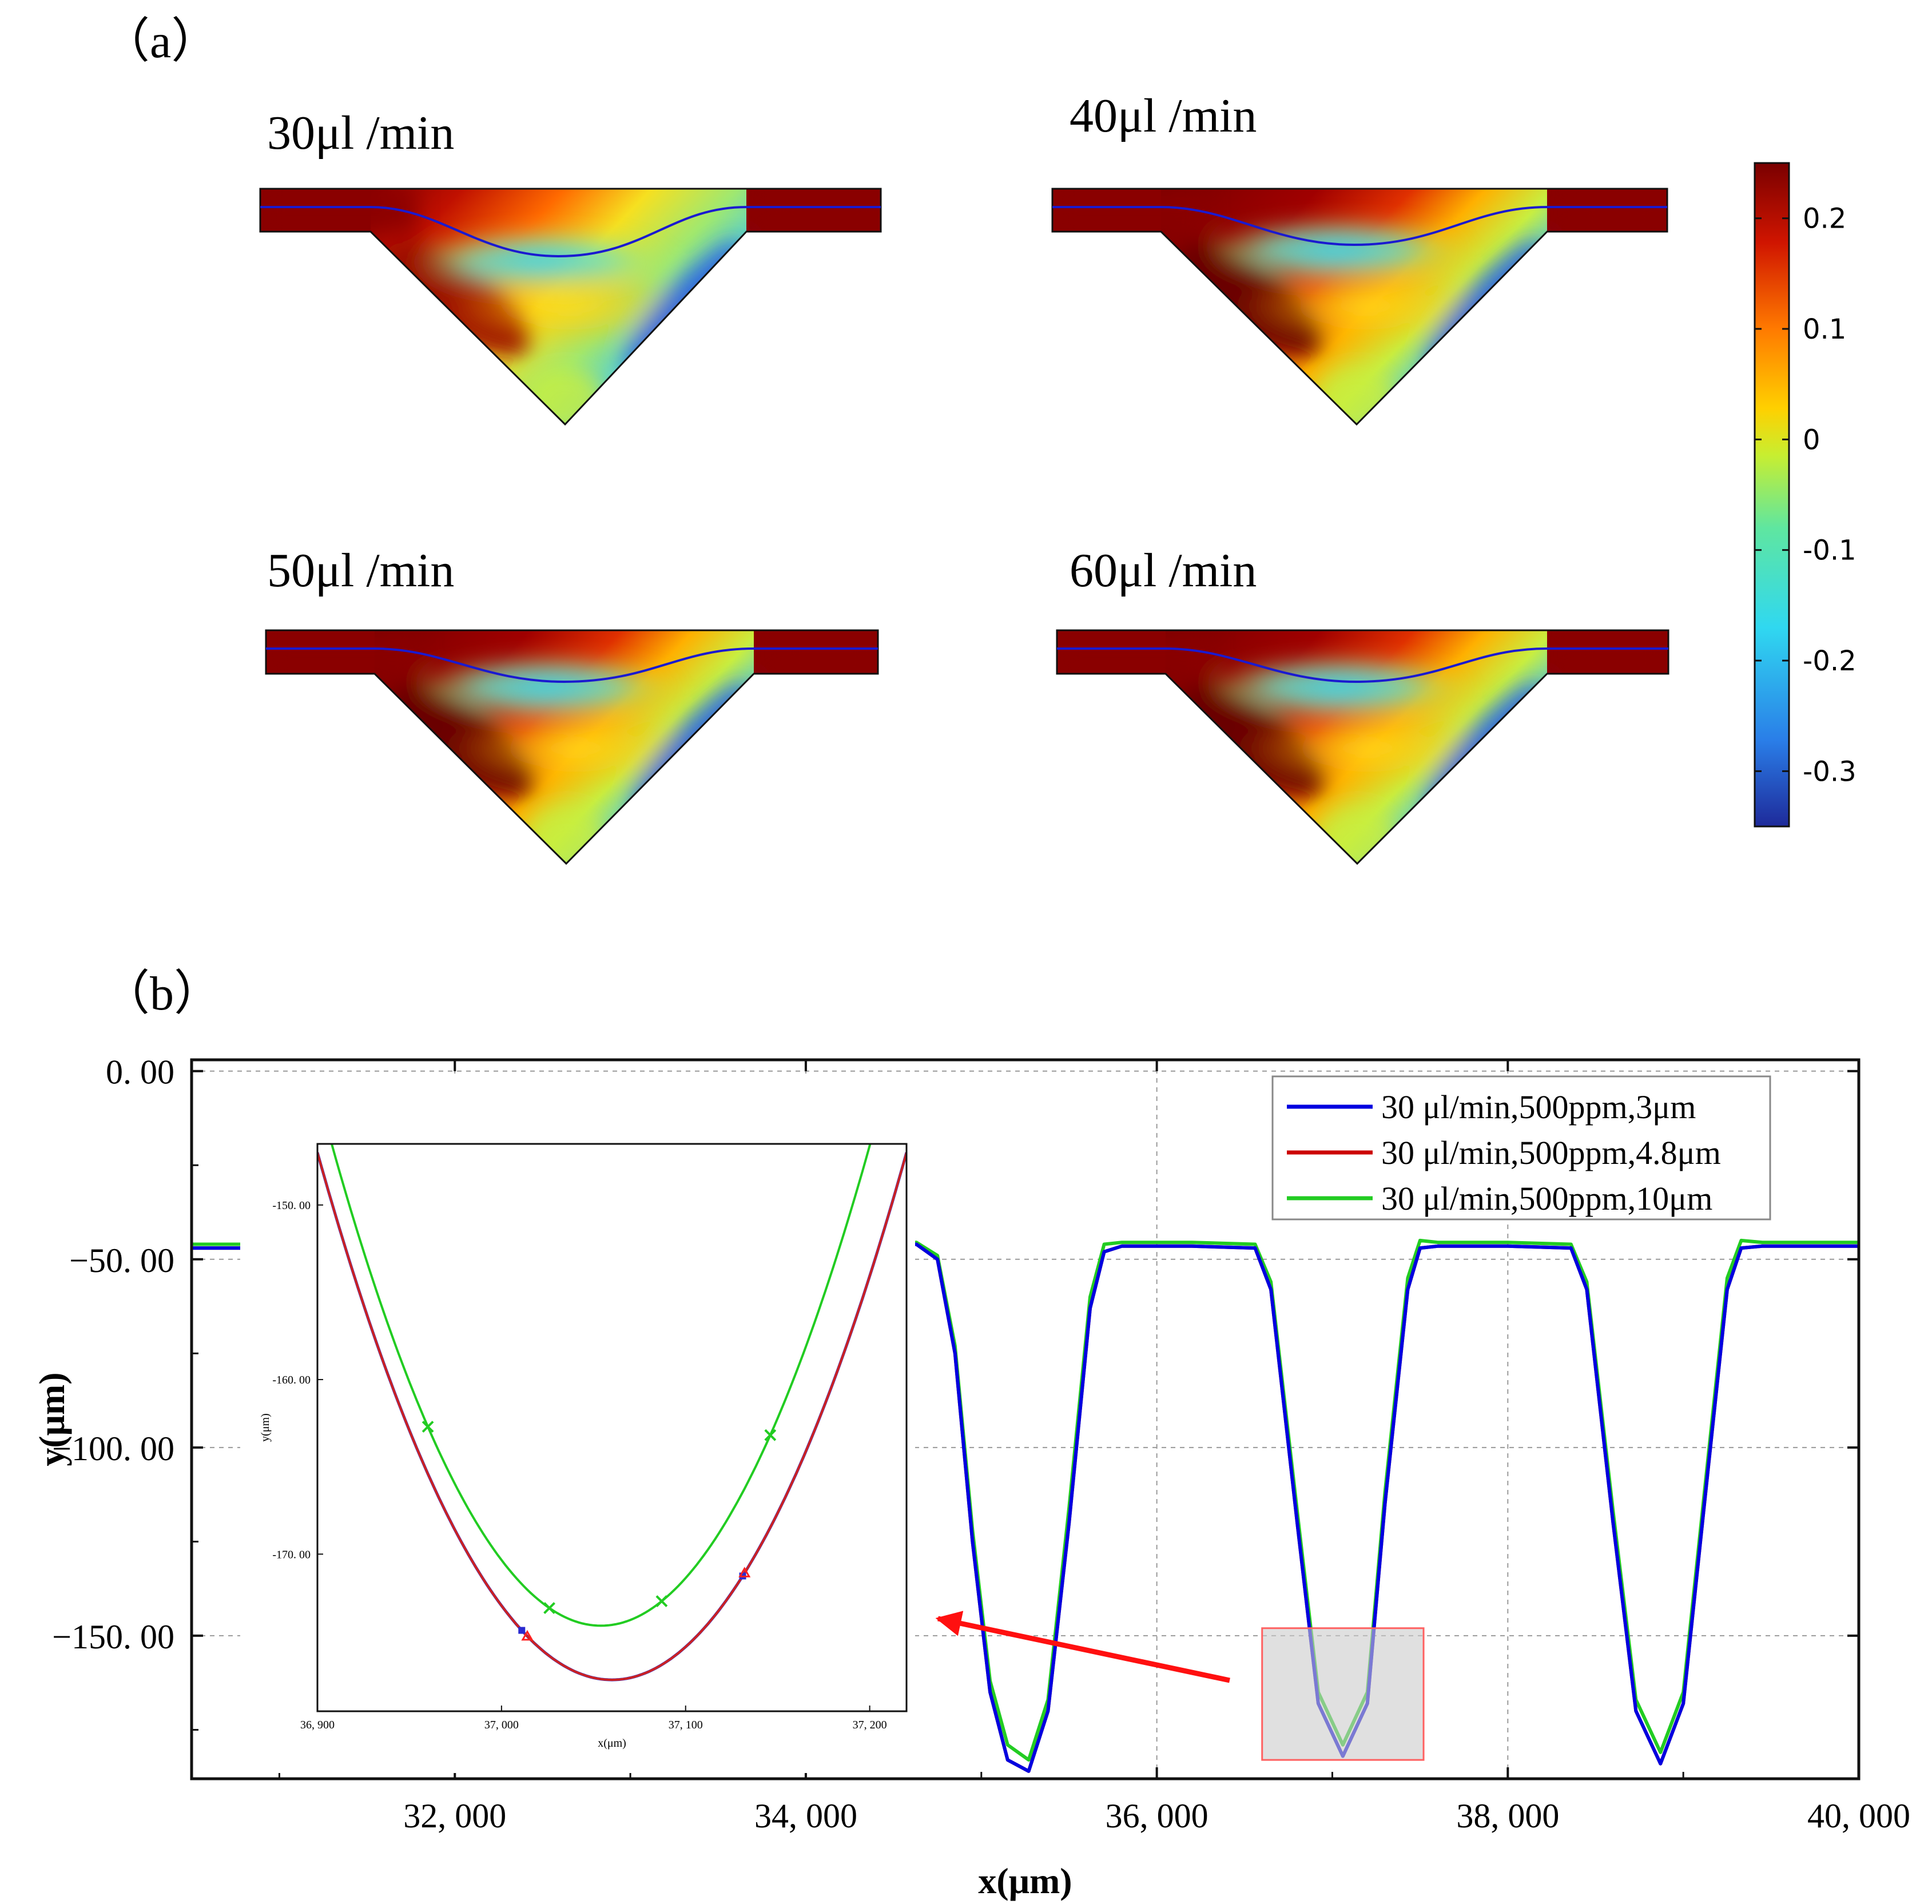  What do you see at coordinates (1830, 551) in the screenshot?
I see `colorbar-tick-label: -0.1` at bounding box center [1830, 551].